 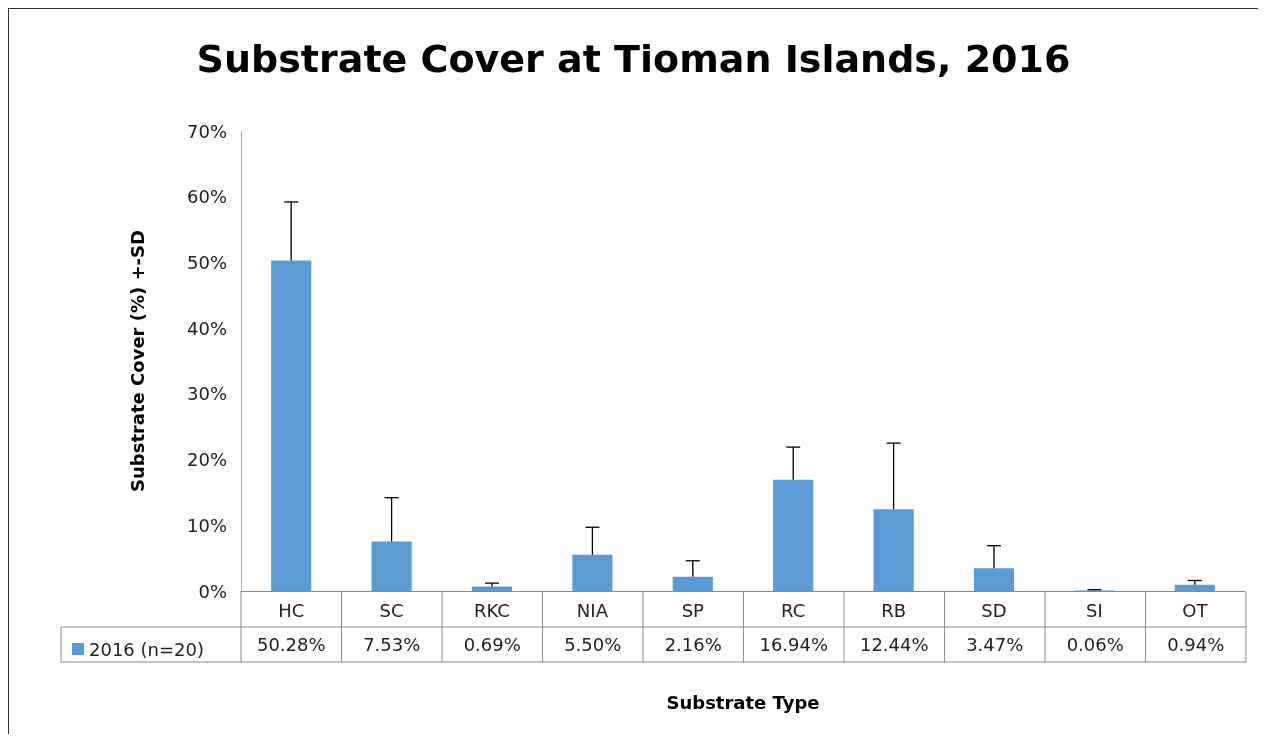 I want to click on data-label: 0.69%, so click(x=492, y=644).